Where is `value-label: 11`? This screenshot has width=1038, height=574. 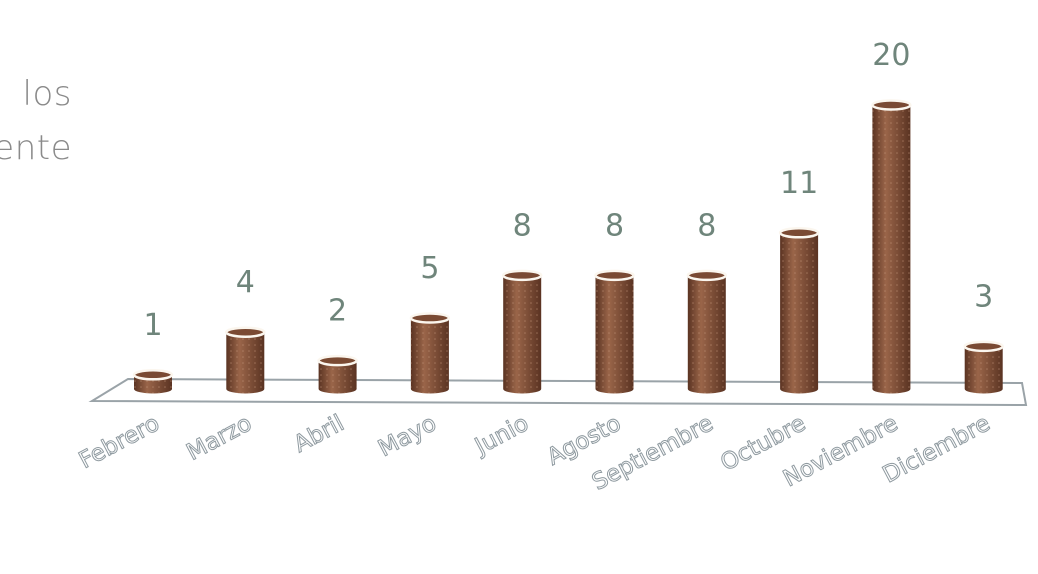
value-label: 11 is located at coordinates (799, 183).